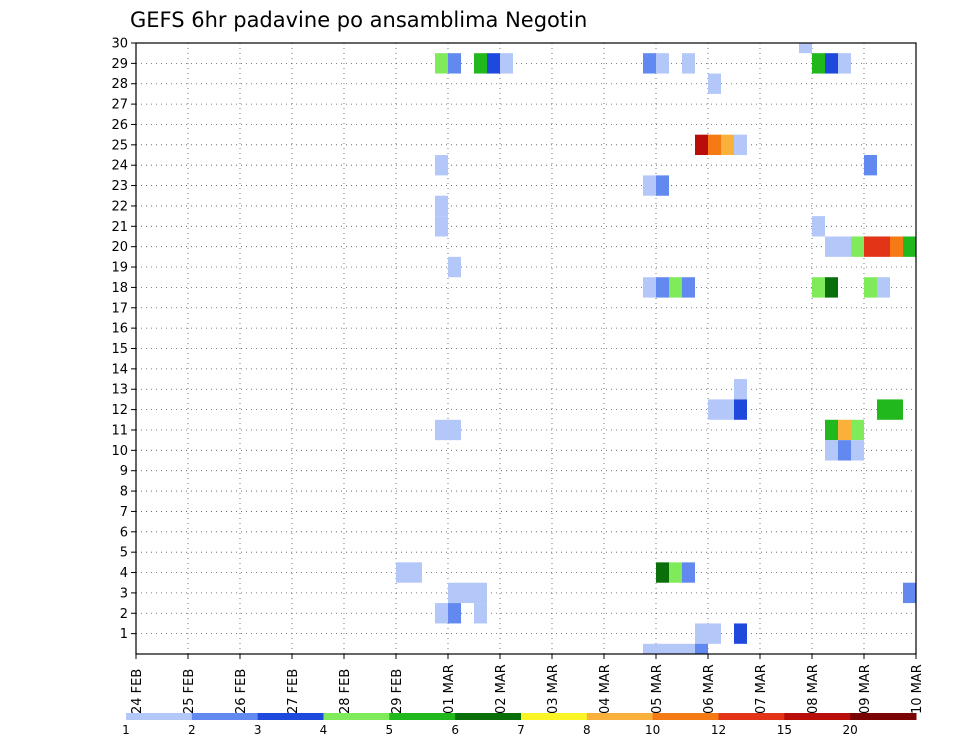 This screenshot has height=742, width=960. Describe the element at coordinates (119, 105) in the screenshot. I see `y-tick-label-27: 27` at that location.